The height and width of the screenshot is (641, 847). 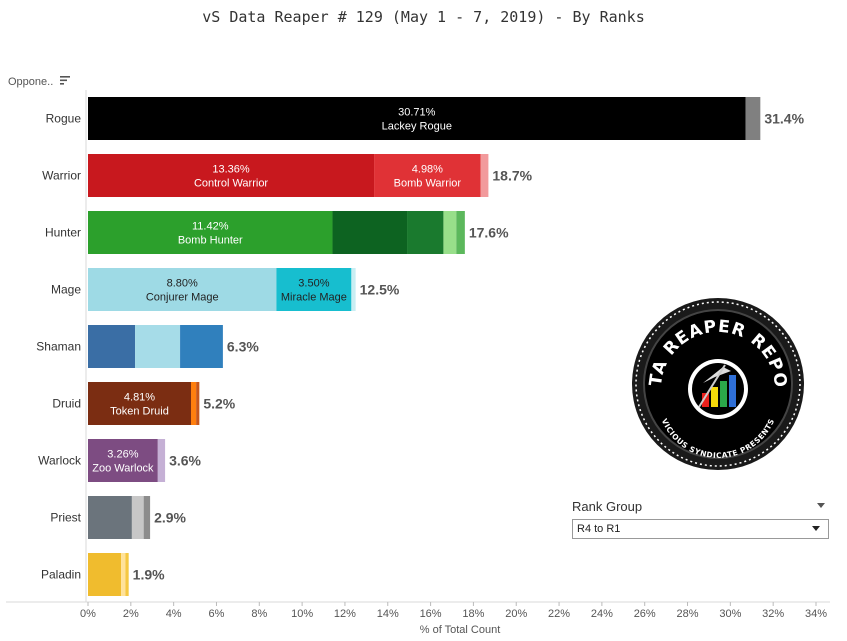 I want to click on segment-pct-label: 30.71%, so click(x=417, y=113).